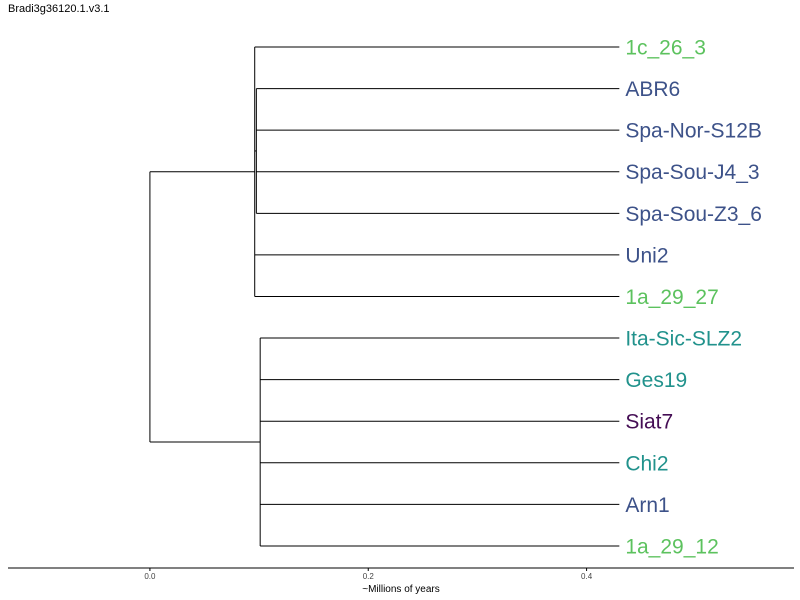 This screenshot has height=600, width=800. What do you see at coordinates (693, 214) in the screenshot?
I see `leaf-label: Spa-Sou-Z3_6` at bounding box center [693, 214].